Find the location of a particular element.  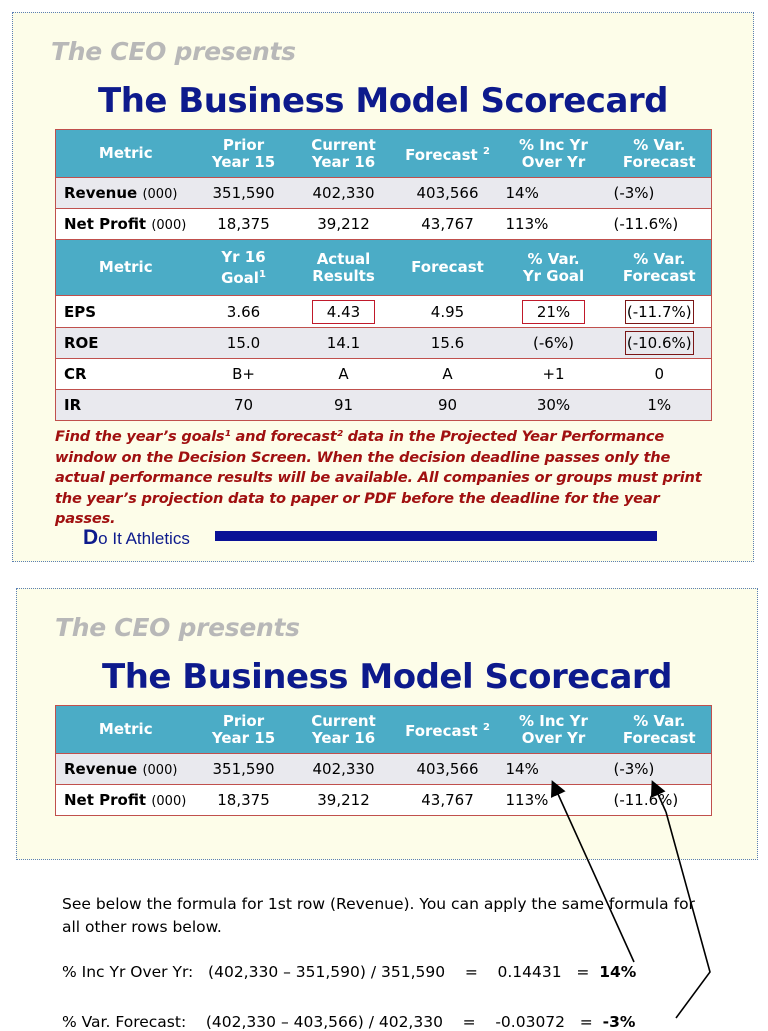

highlight-box: (-11.7%) is located at coordinates (659, 311).